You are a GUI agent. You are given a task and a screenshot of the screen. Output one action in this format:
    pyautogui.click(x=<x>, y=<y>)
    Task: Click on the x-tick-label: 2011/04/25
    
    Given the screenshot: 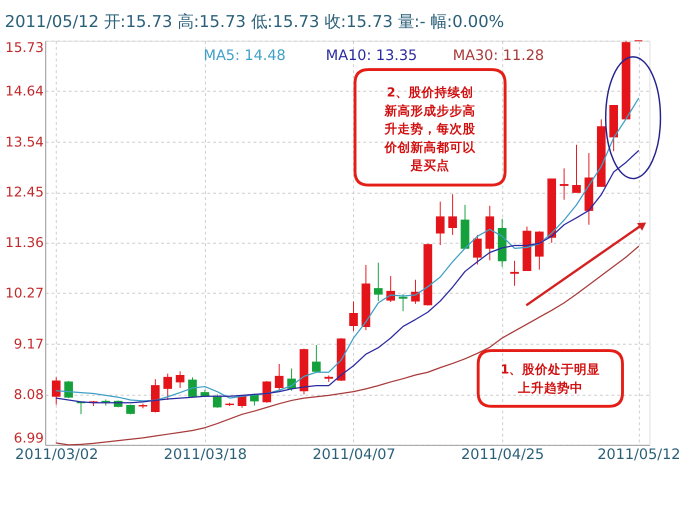 What is the action you would take?
    pyautogui.click(x=502, y=454)
    